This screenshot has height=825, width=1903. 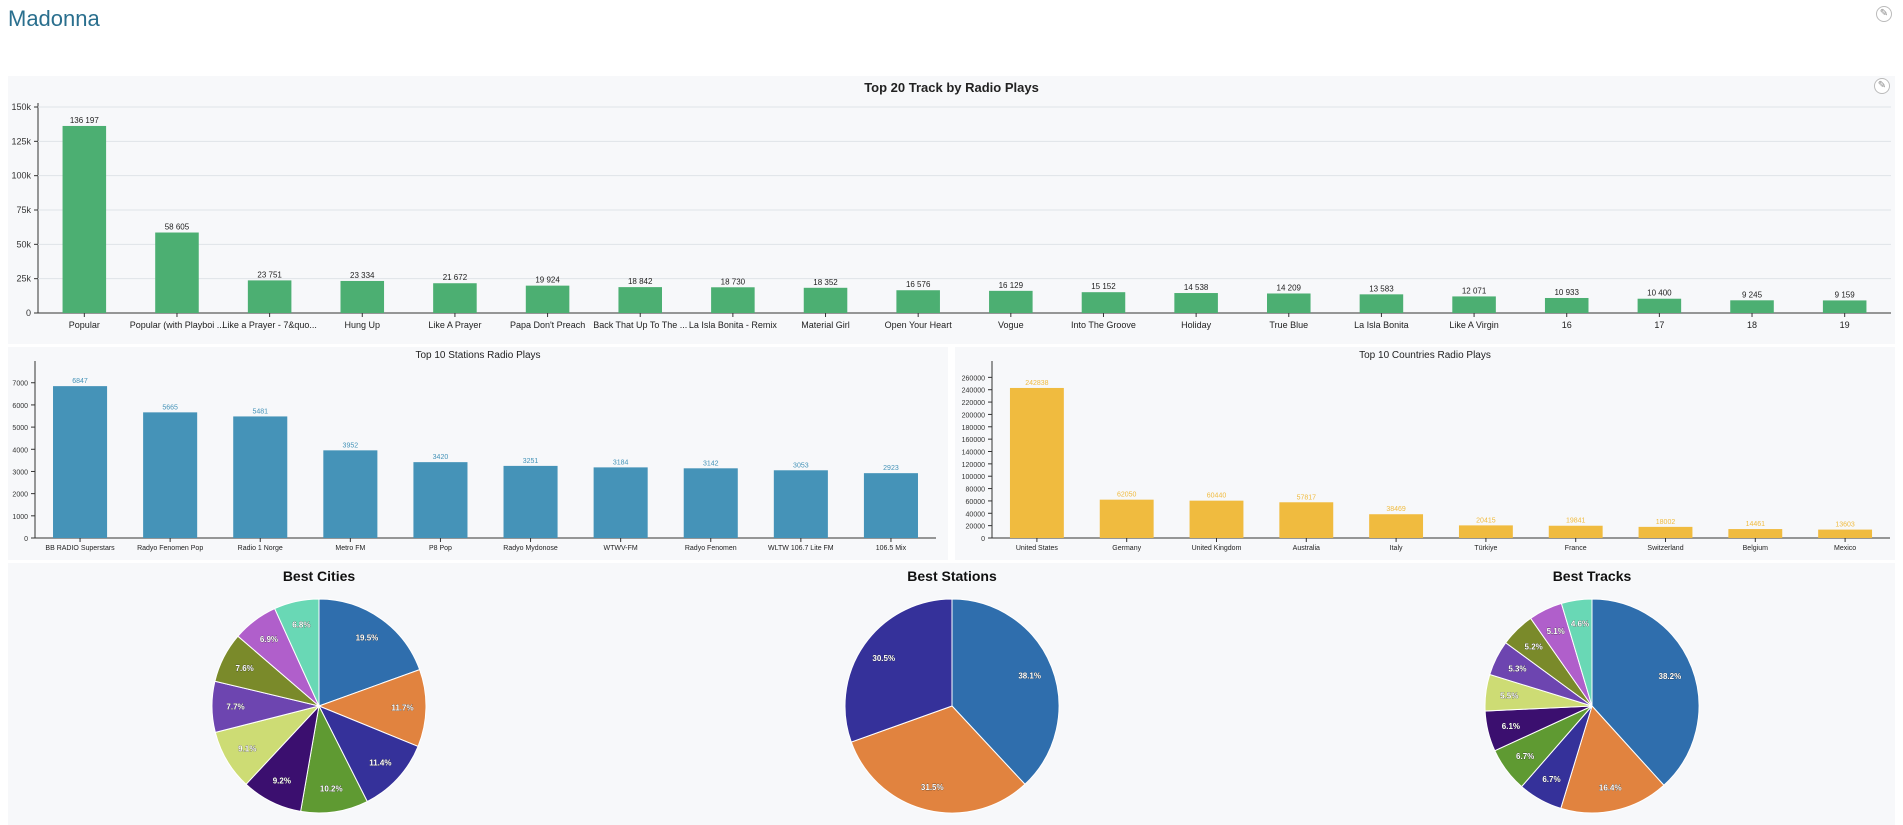 I want to click on bar-value-label: 16 576, so click(x=918, y=284).